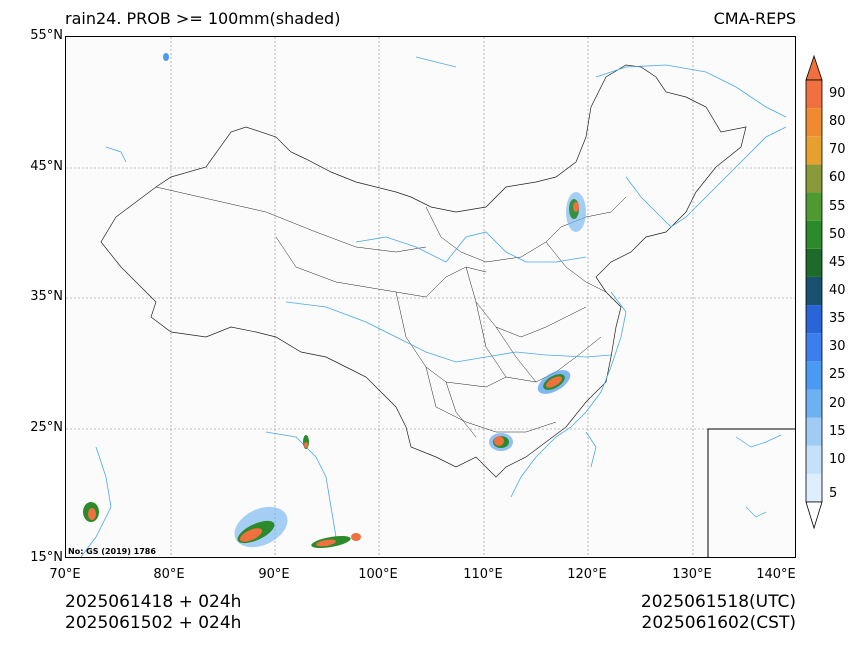 The width and height of the screenshot is (860, 647). Describe the element at coordinates (837, 122) in the screenshot. I see `colorbar-label: 80` at that location.